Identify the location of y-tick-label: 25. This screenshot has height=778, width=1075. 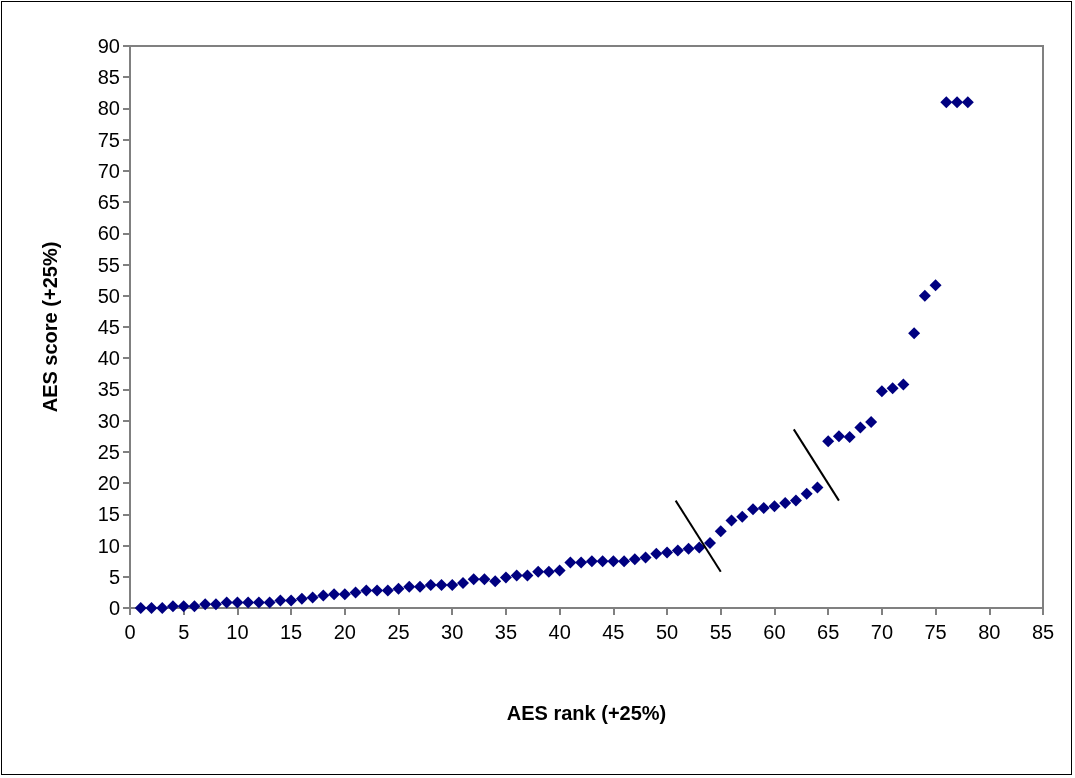
(108, 451).